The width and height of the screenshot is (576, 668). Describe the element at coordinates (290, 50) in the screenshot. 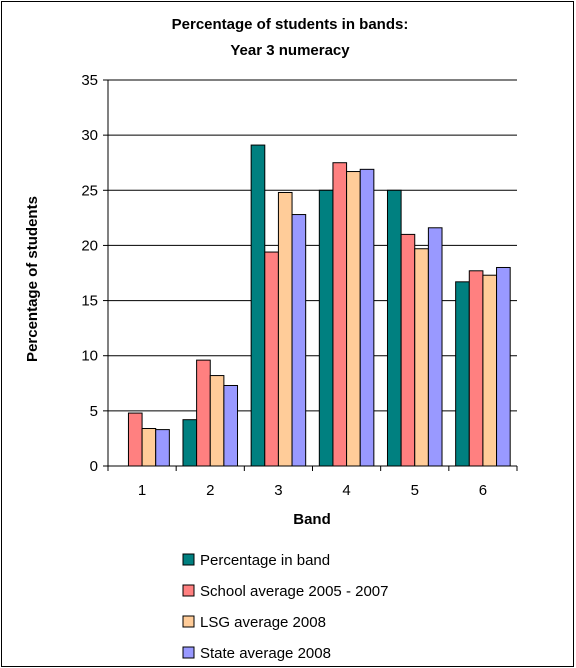

I see `chart-subtitle: Year 3 numeracy` at that location.